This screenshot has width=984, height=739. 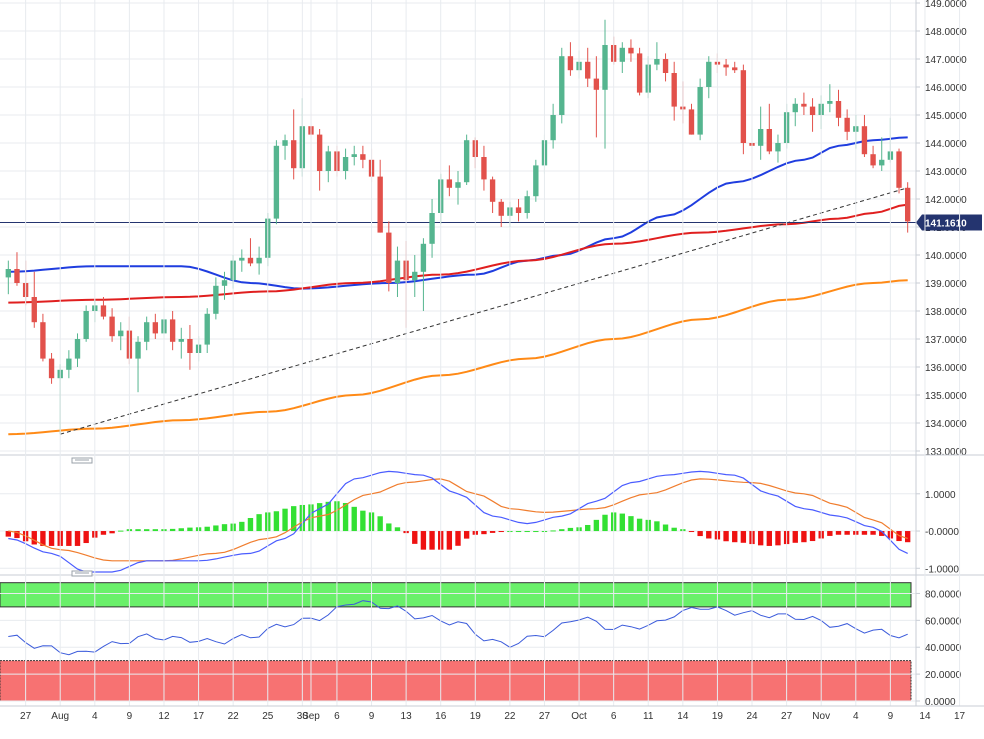 I want to click on x-tick-label: 14, so click(x=925, y=716).